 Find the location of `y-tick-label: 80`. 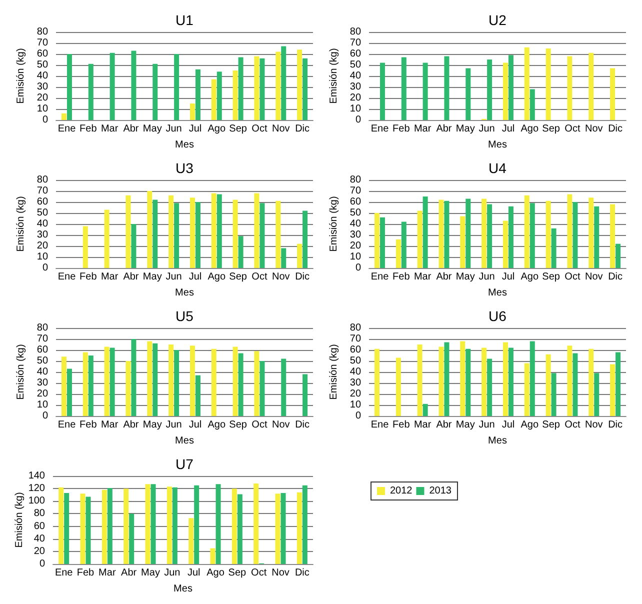

y-tick-label: 80 is located at coordinates (40, 514).